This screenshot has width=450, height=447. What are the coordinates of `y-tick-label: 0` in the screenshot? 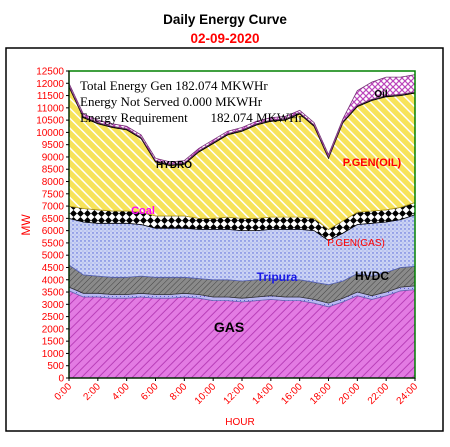 It's located at (61, 379).